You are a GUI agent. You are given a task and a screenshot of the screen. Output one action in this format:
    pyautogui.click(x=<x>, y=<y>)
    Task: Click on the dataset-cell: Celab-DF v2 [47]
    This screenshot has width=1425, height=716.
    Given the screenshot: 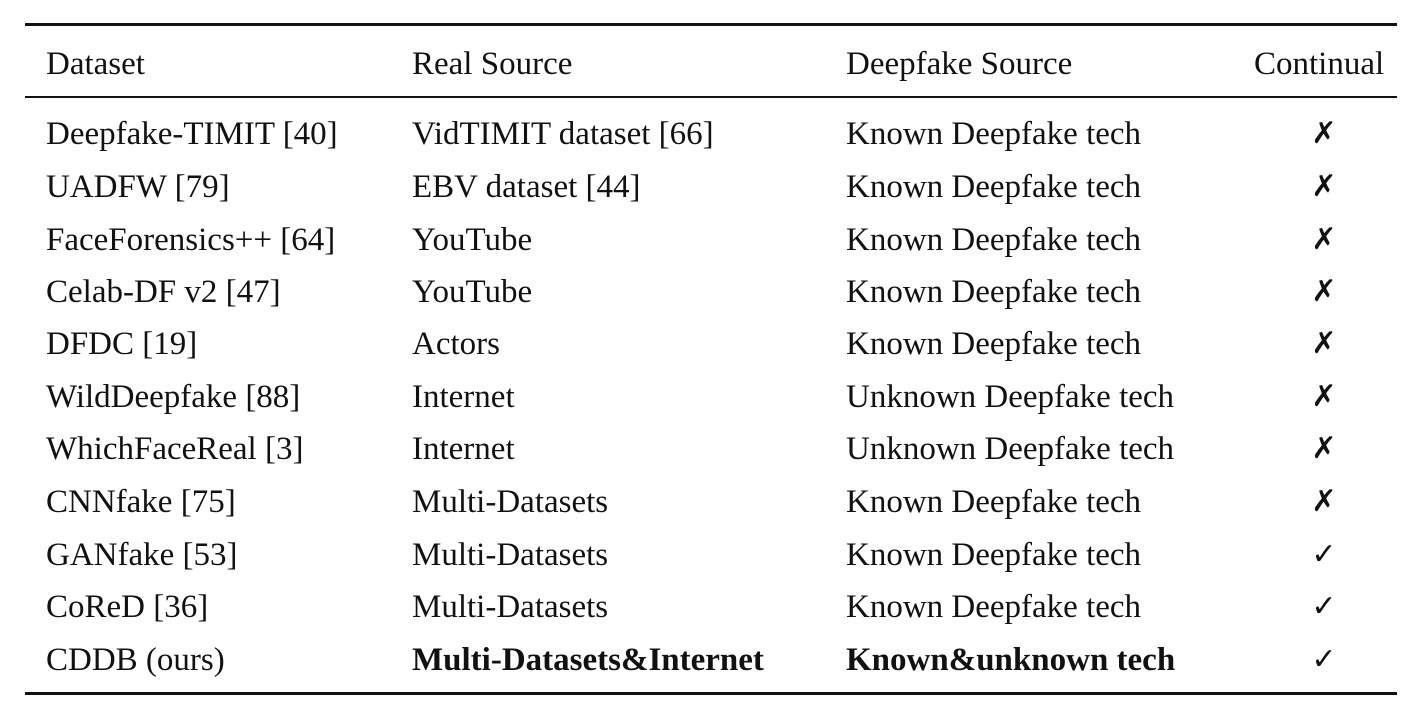 What is the action you would take?
    pyautogui.click(x=163, y=292)
    